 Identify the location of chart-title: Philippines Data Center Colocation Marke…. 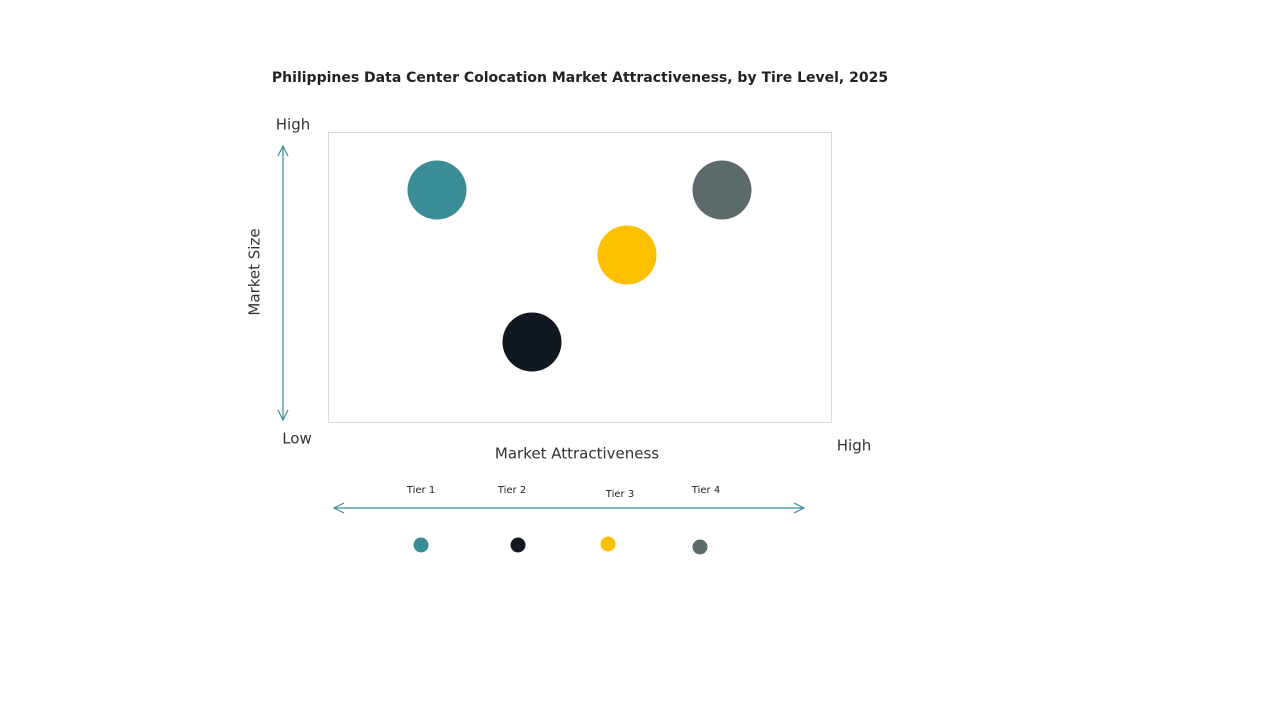
(580, 78).